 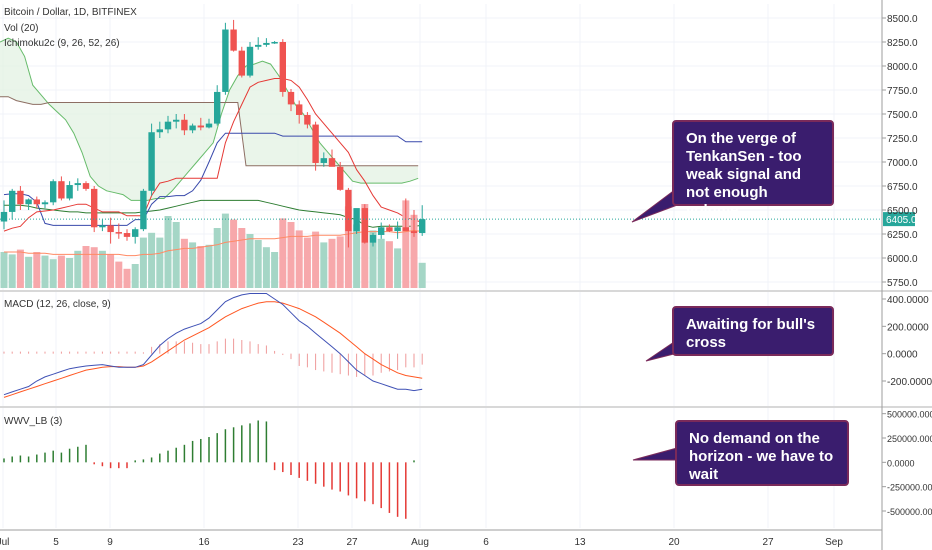 What do you see at coordinates (902, 67) in the screenshot?
I see `price-axis-label: 8000.0` at bounding box center [902, 67].